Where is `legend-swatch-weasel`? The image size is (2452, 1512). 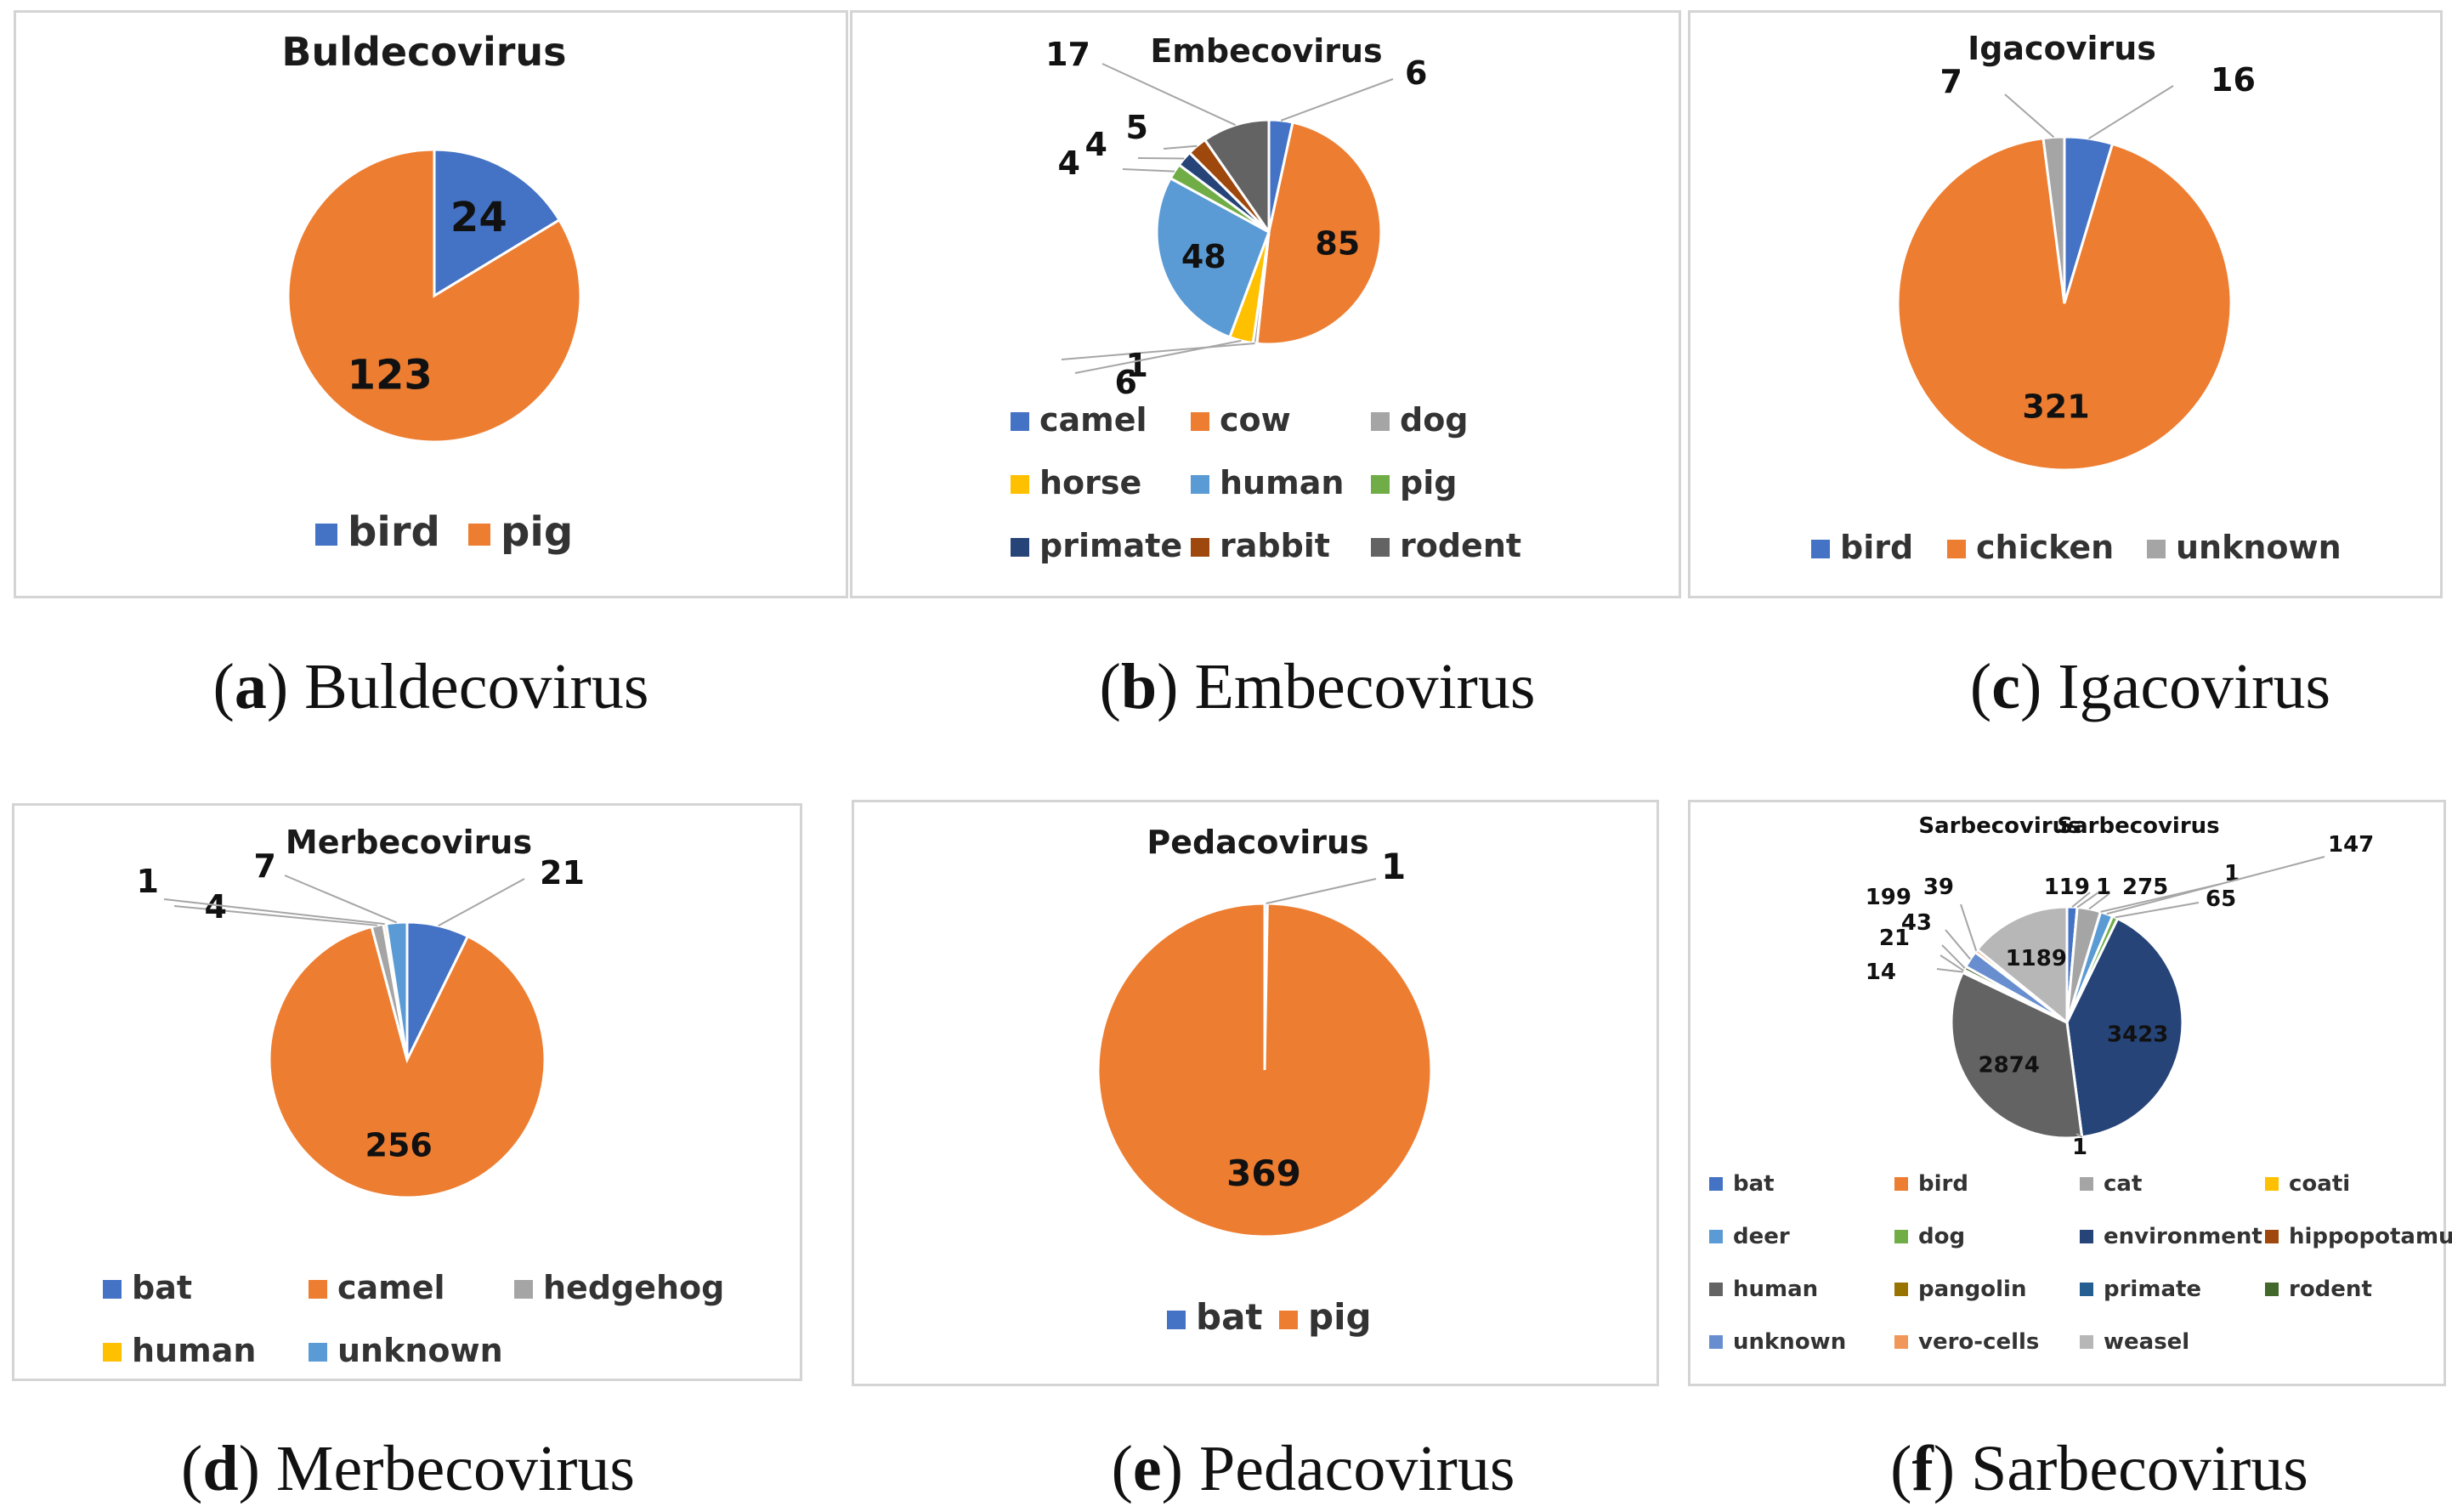
legend-swatch-weasel is located at coordinates (2086, 1342).